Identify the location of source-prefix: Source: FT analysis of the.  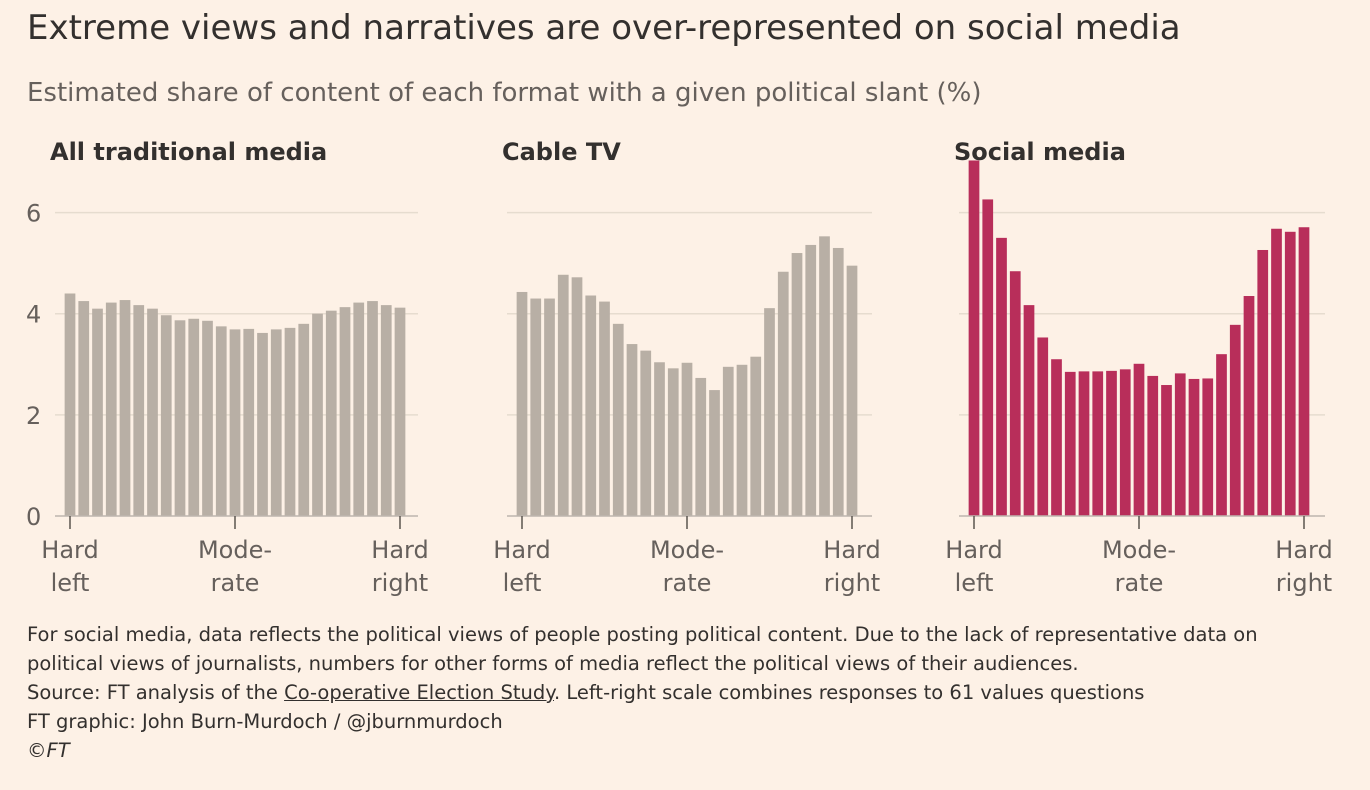
(156, 692).